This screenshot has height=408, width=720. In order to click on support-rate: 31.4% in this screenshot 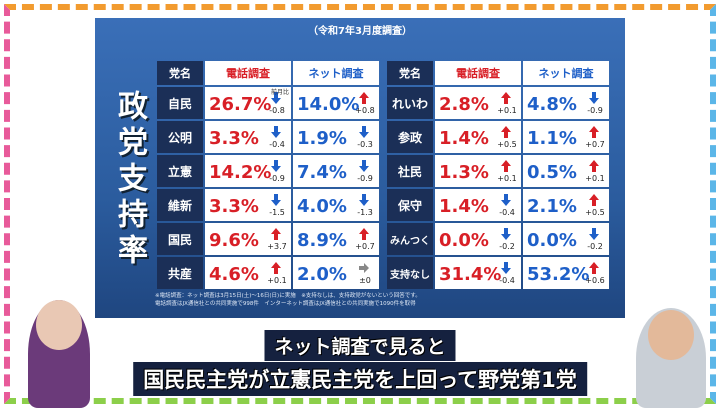, I will do `click(470, 274)`.